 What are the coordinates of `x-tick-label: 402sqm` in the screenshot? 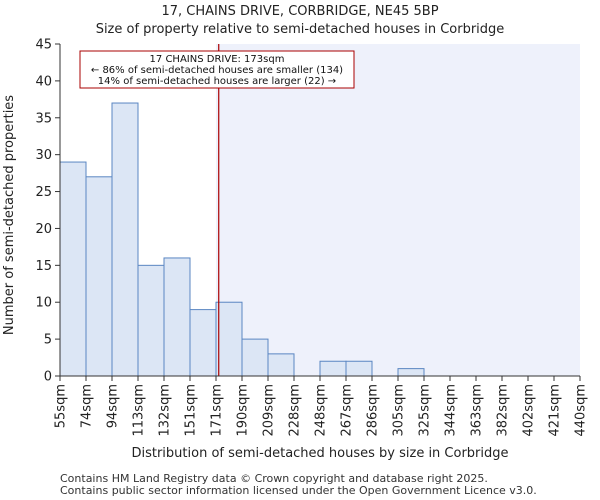 It's located at (529, 410).